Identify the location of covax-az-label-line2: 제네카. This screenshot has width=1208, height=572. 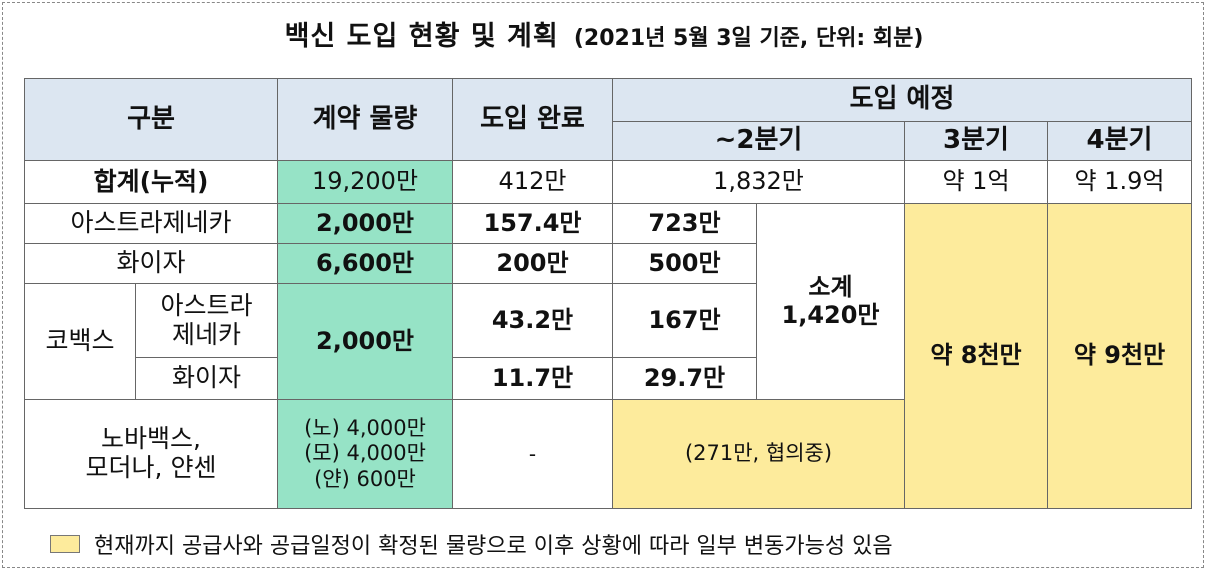
(206, 334).